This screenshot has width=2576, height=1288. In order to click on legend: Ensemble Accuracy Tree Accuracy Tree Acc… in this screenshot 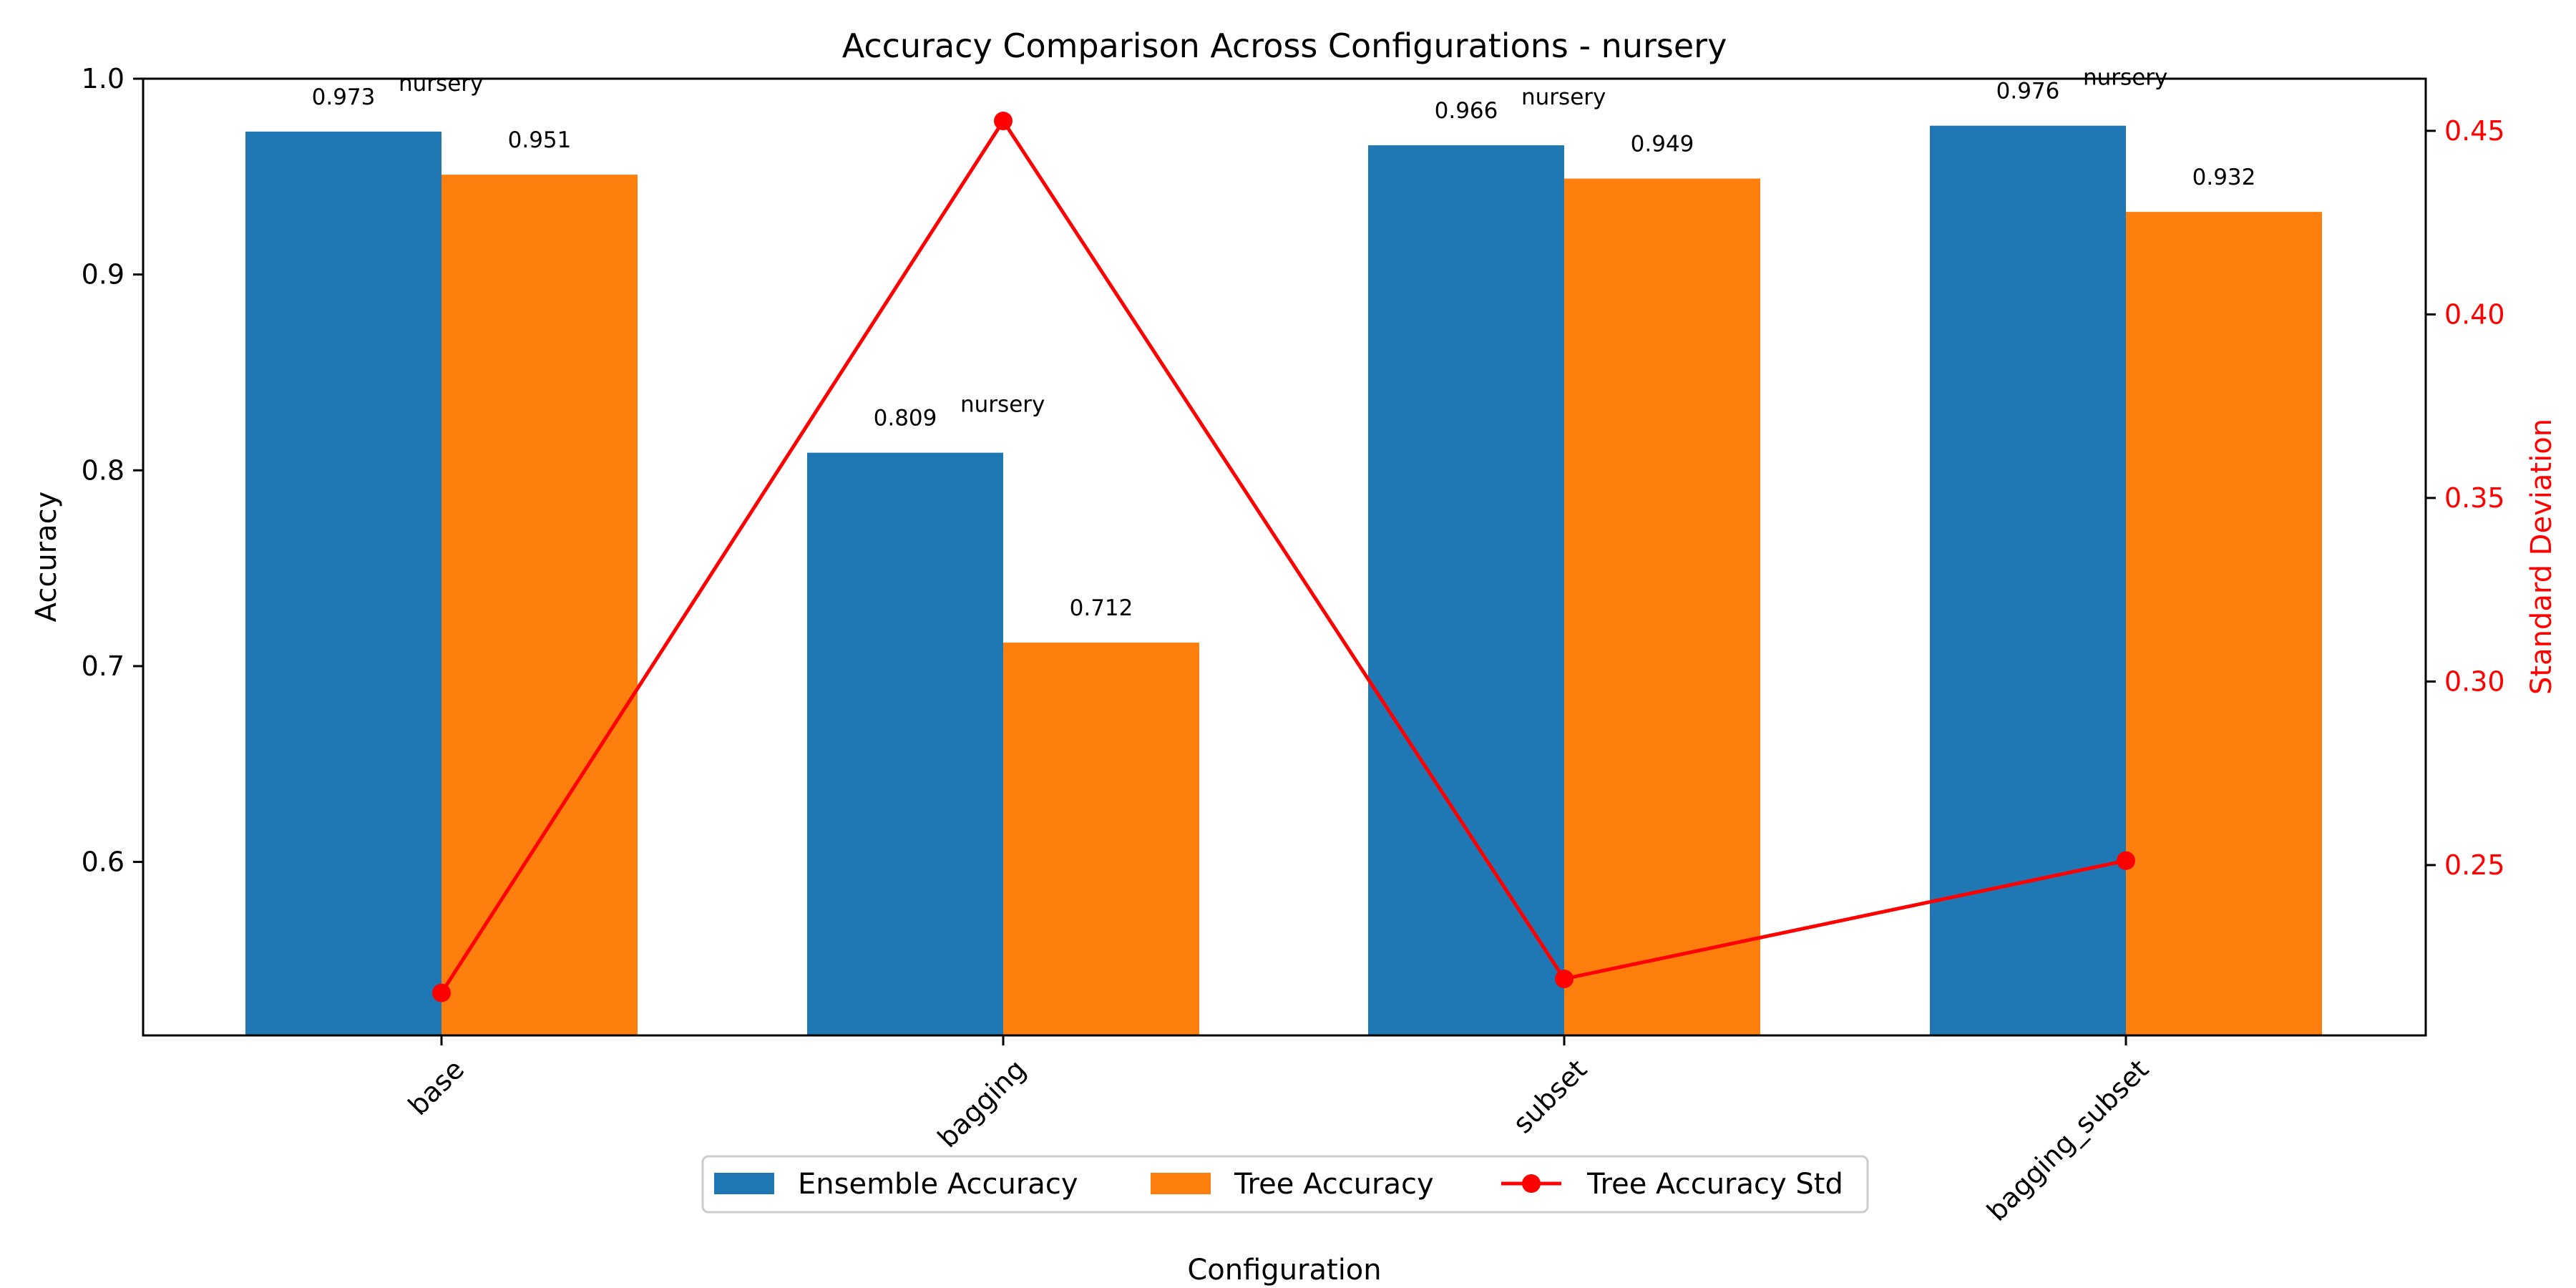, I will do `click(1285, 1184)`.